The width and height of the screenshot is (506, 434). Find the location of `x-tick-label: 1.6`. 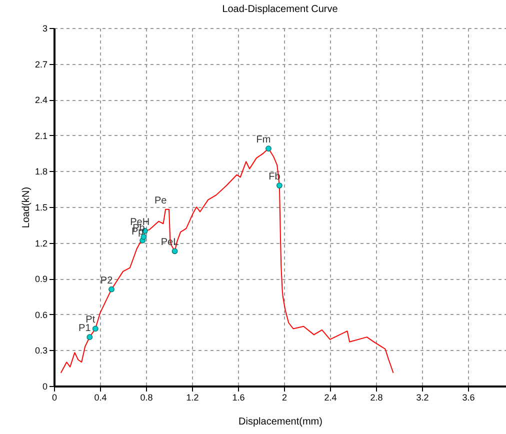

x-tick-label: 1.6 is located at coordinates (238, 397).